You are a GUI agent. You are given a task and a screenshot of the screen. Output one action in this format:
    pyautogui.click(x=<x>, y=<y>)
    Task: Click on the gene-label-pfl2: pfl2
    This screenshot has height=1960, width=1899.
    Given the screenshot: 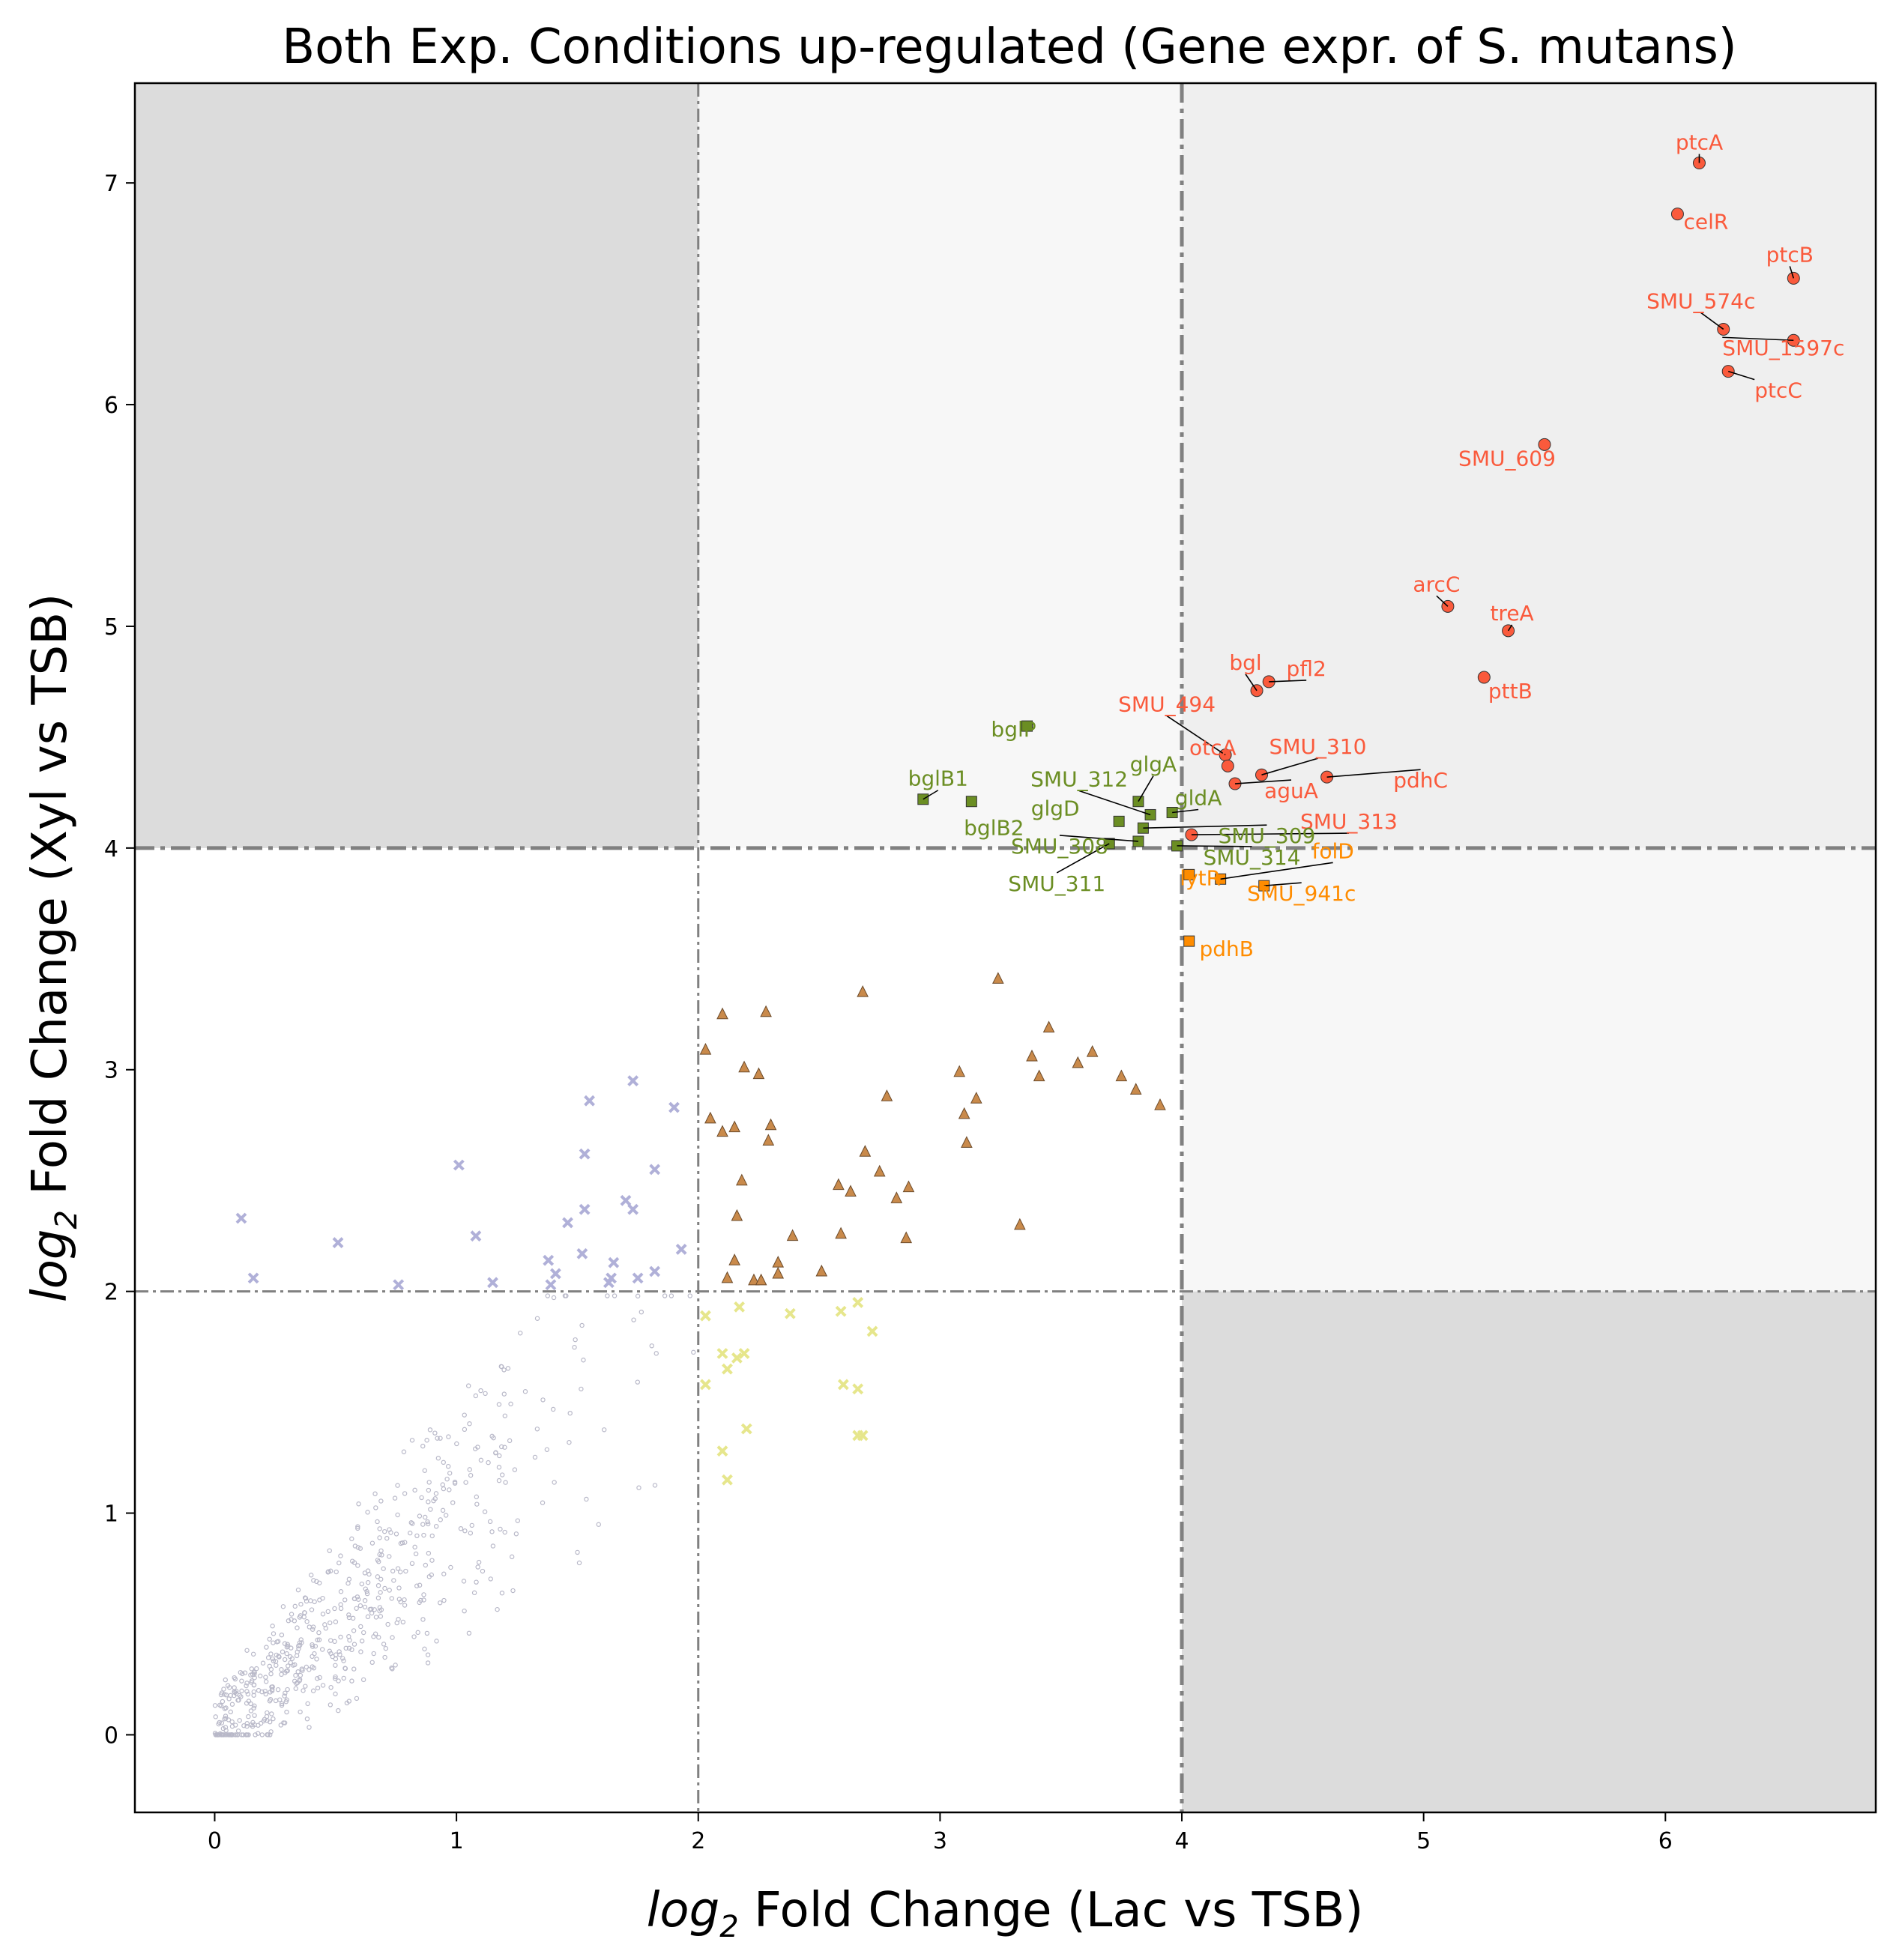 What is the action you would take?
    pyautogui.click(x=1306, y=668)
    